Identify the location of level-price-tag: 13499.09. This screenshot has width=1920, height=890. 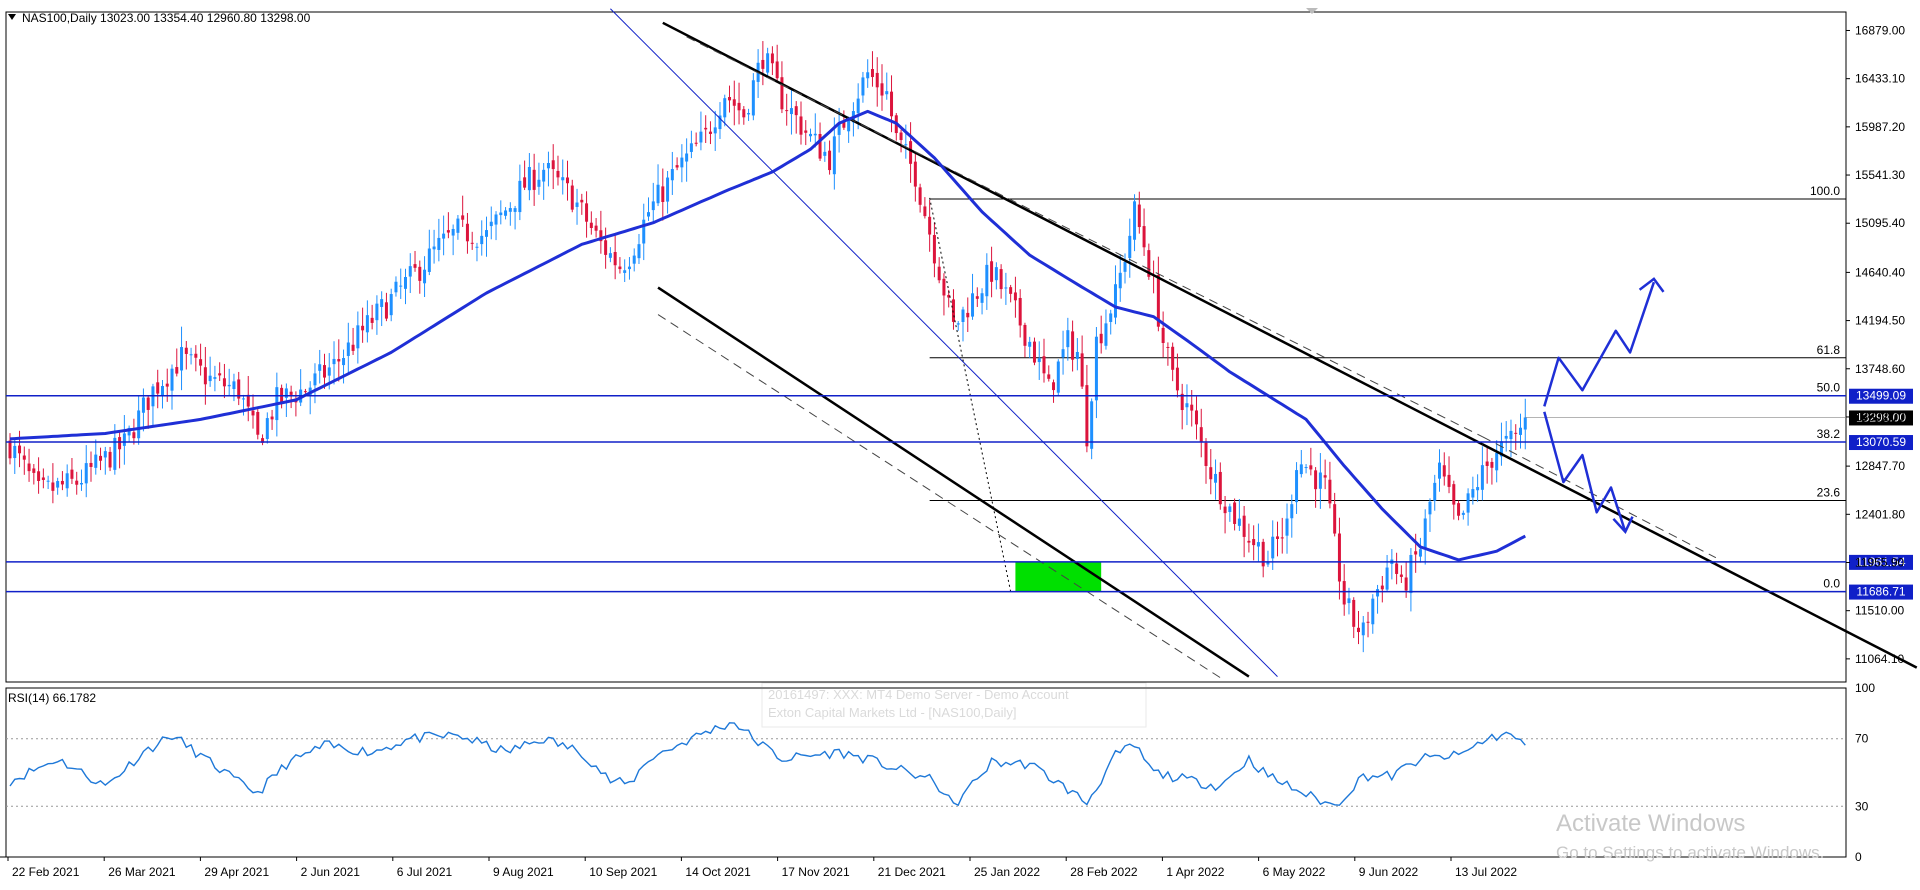
(1881, 396).